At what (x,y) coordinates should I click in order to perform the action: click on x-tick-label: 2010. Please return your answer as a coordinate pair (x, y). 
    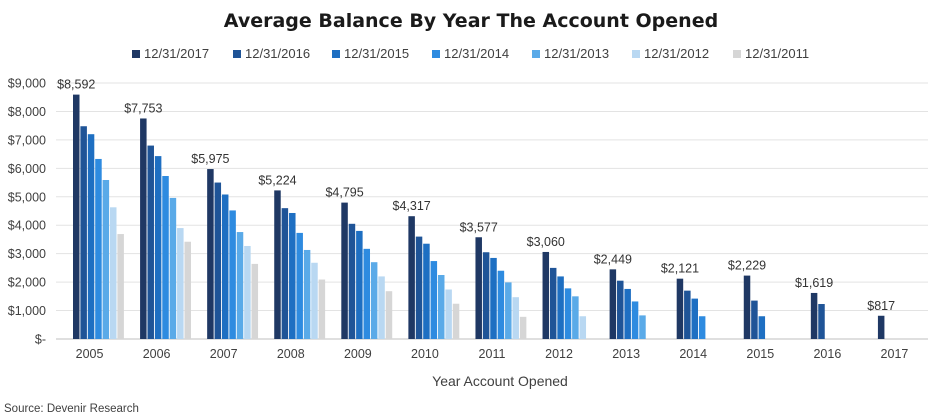
    Looking at the image, I should click on (425, 354).